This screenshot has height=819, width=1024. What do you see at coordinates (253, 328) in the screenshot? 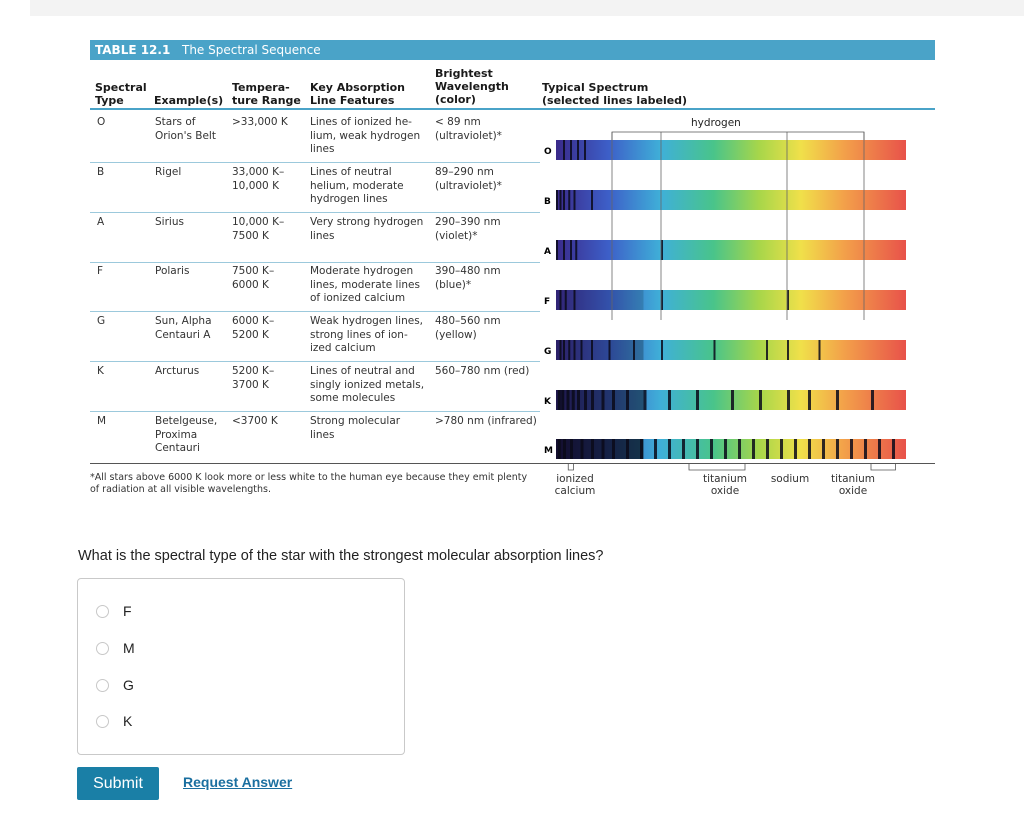
I see `cell-temp: 6000 K– 5200 K` at bounding box center [253, 328].